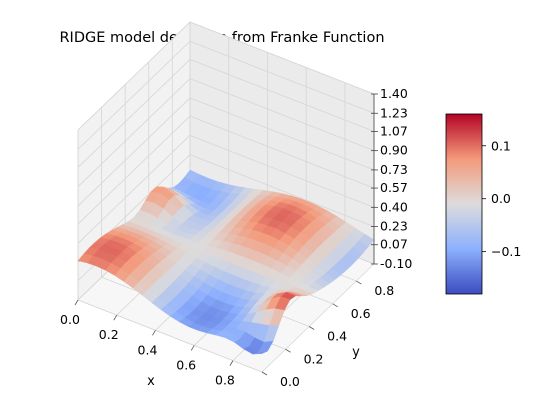 Image resolution: width=543 pixels, height=420 pixels. What do you see at coordinates (361, 313) in the screenshot?
I see `y-tick-label: 0.6` at bounding box center [361, 313].